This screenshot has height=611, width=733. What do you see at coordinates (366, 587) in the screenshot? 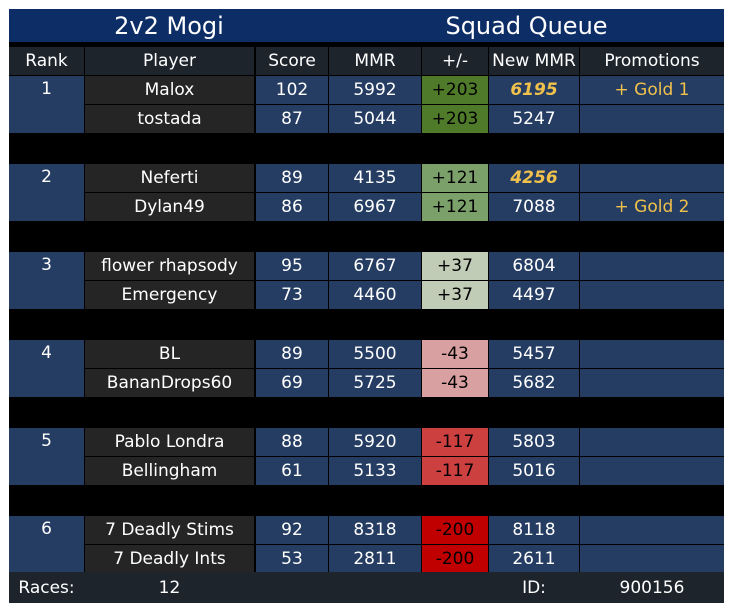
I see `footer-bar` at bounding box center [366, 587].